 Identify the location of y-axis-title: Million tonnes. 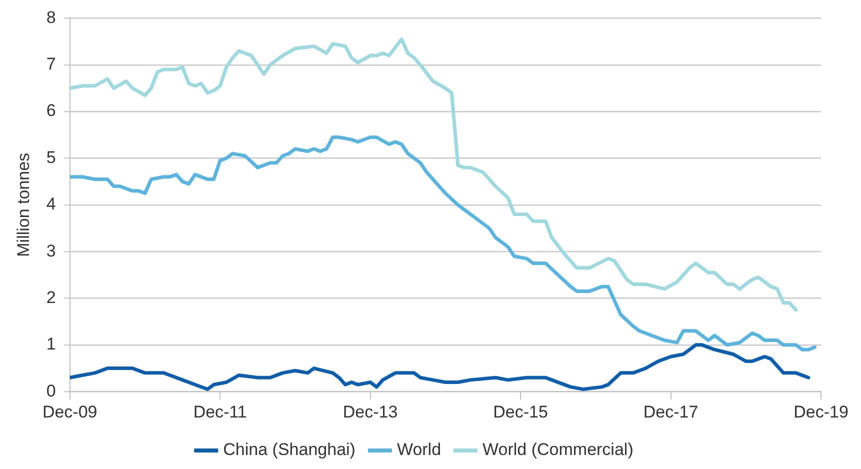
(23, 204).